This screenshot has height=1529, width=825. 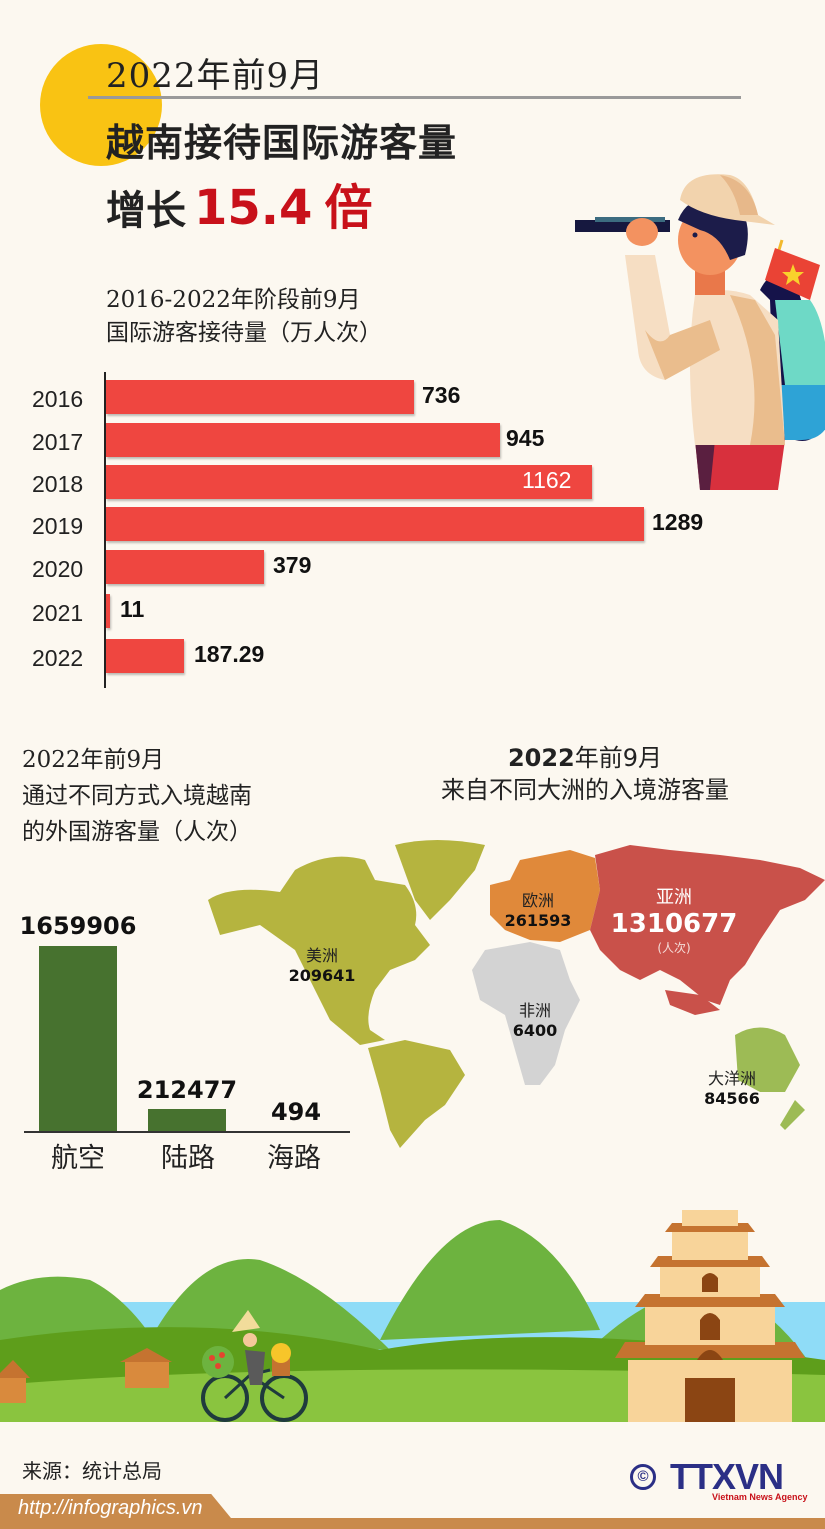 I want to click on asia-label: 亚洲 1310677 (人次), so click(x=674, y=919).